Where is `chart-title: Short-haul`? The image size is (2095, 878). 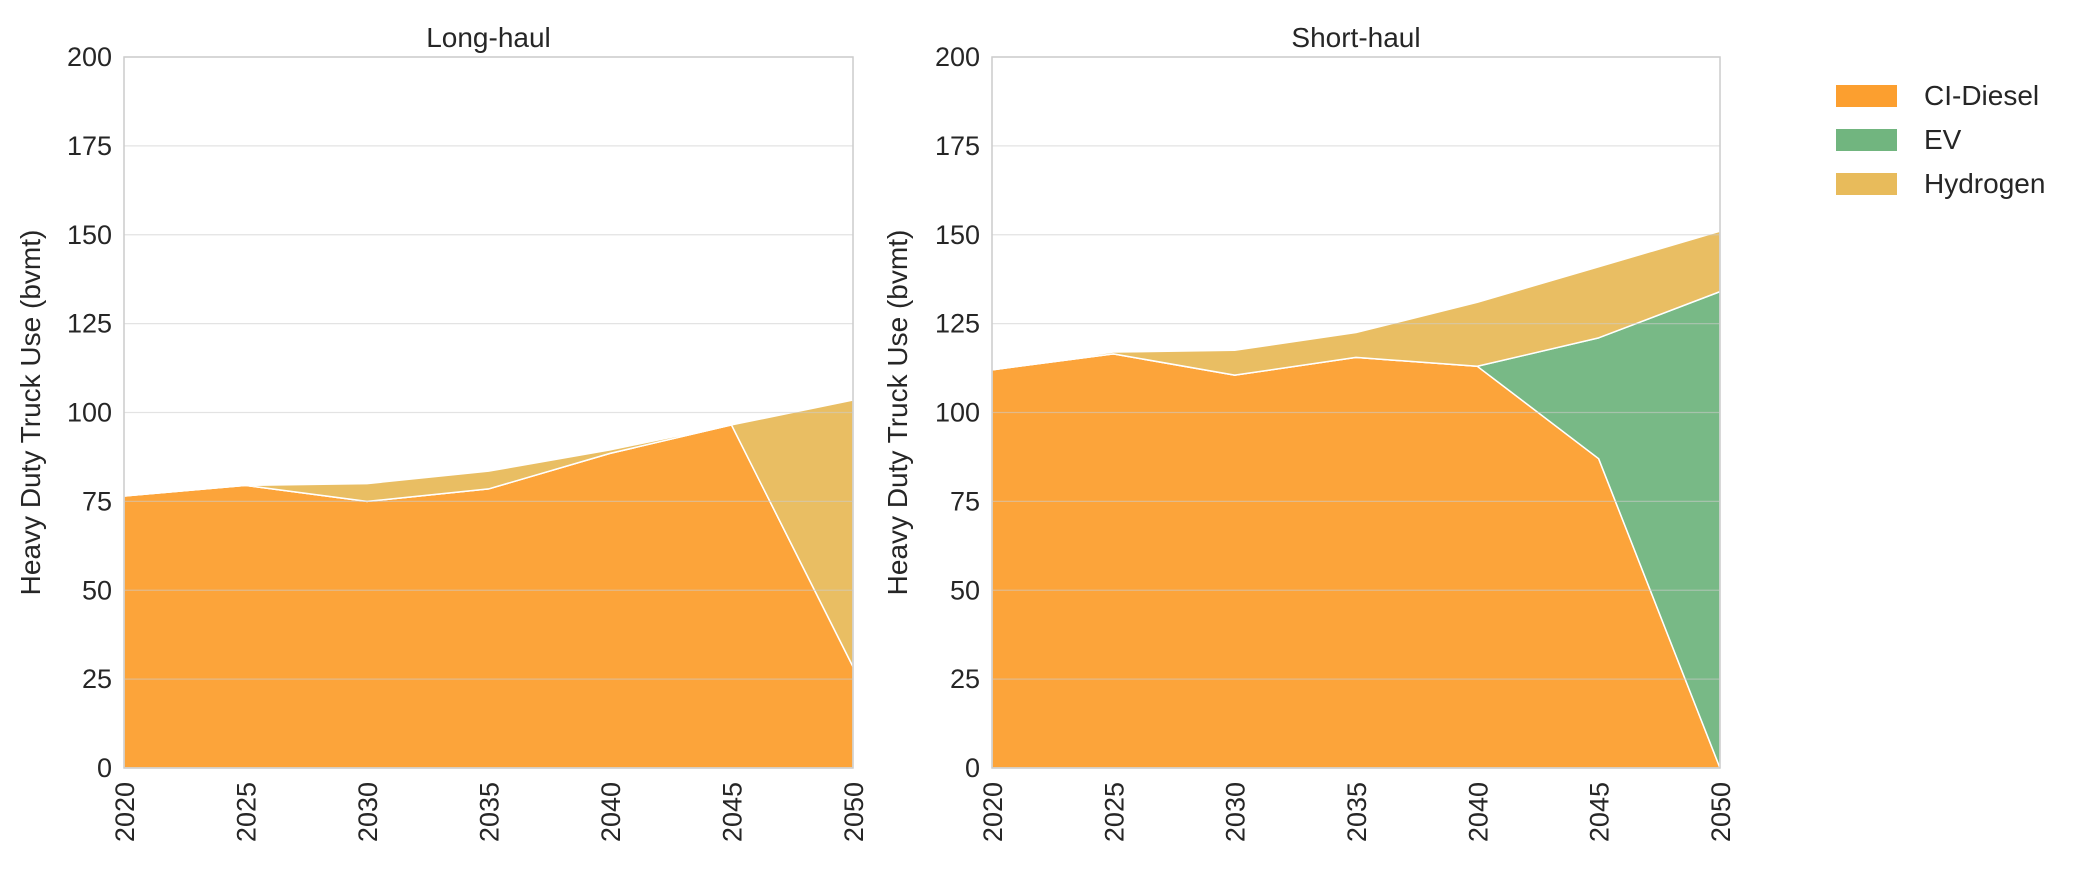 chart-title: Short-haul is located at coordinates (1355, 37).